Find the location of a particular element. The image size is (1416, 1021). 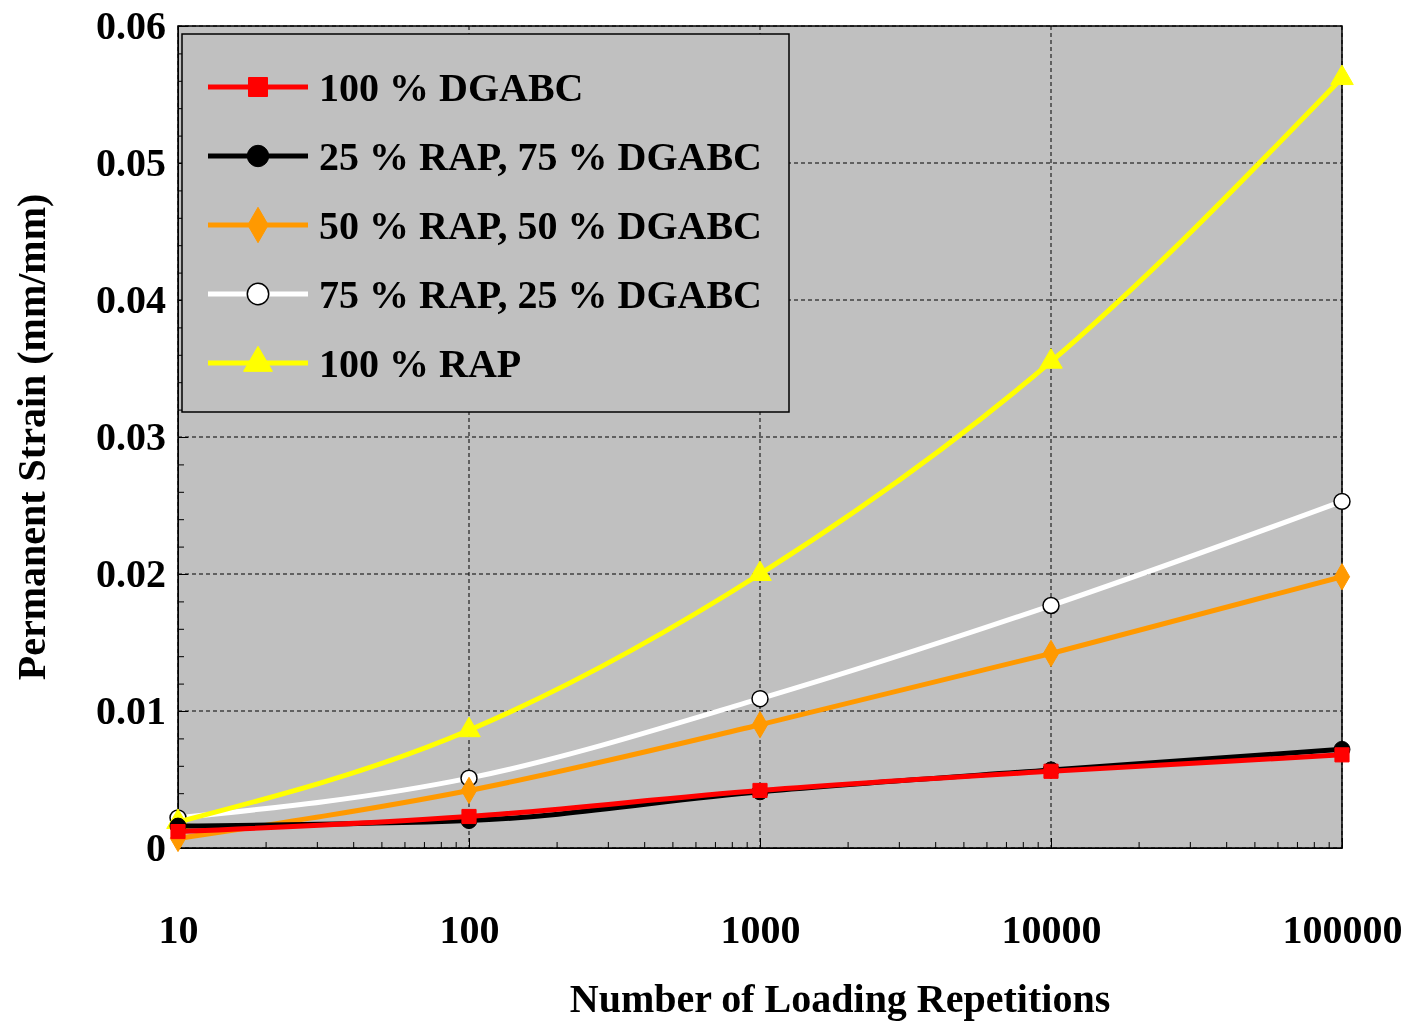

y-tick-label: 0.01 is located at coordinates (131, 711).